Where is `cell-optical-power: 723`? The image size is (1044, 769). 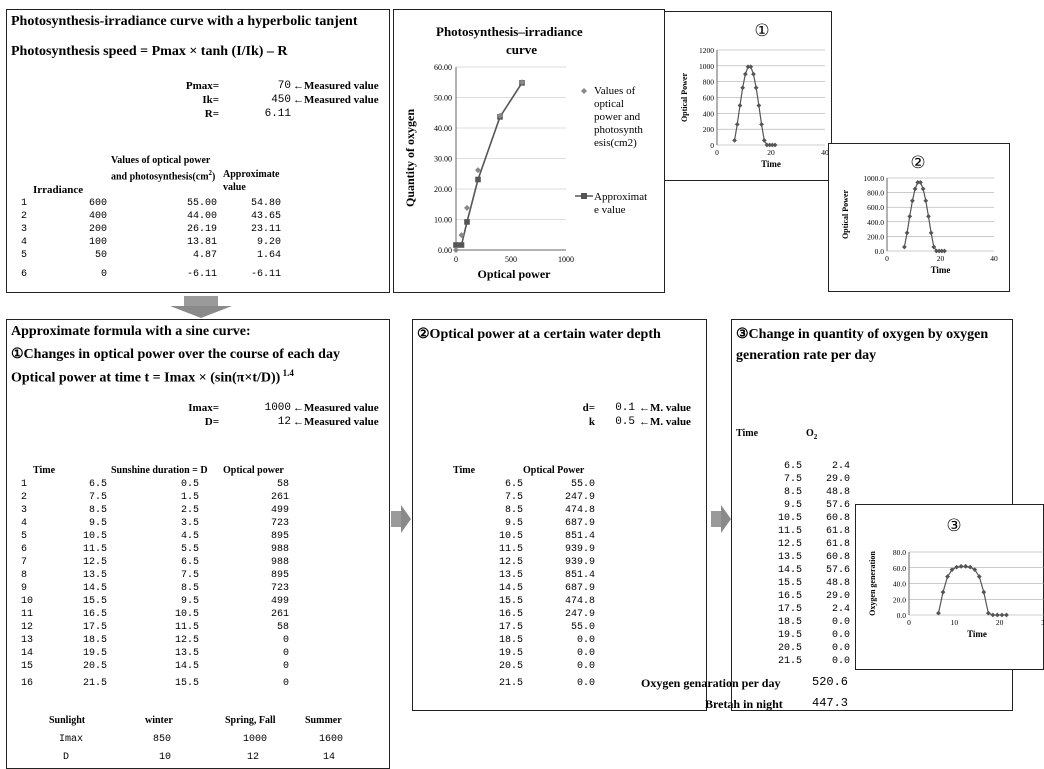 cell-optical-power: 723 is located at coordinates (279, 523).